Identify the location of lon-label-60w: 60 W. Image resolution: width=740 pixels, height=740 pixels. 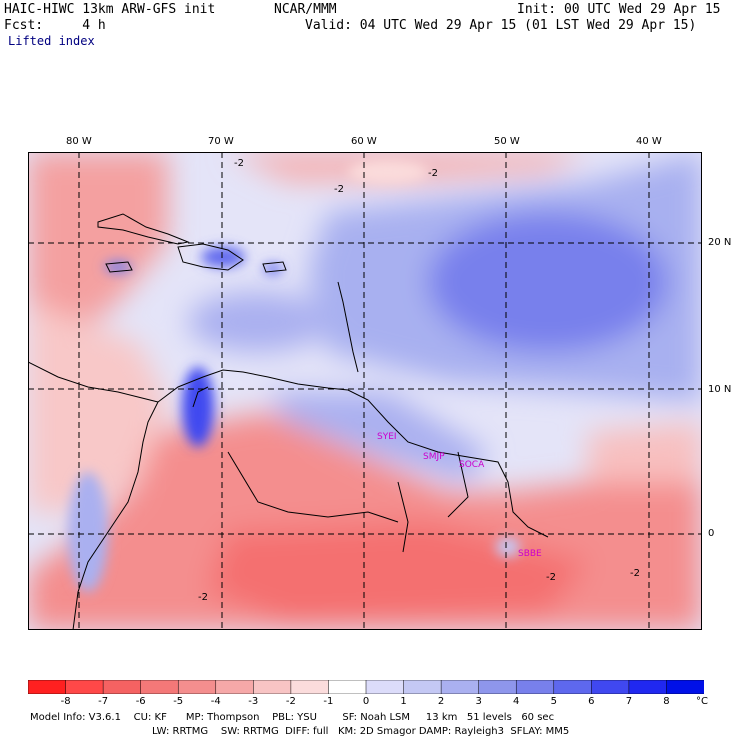
(364, 141).